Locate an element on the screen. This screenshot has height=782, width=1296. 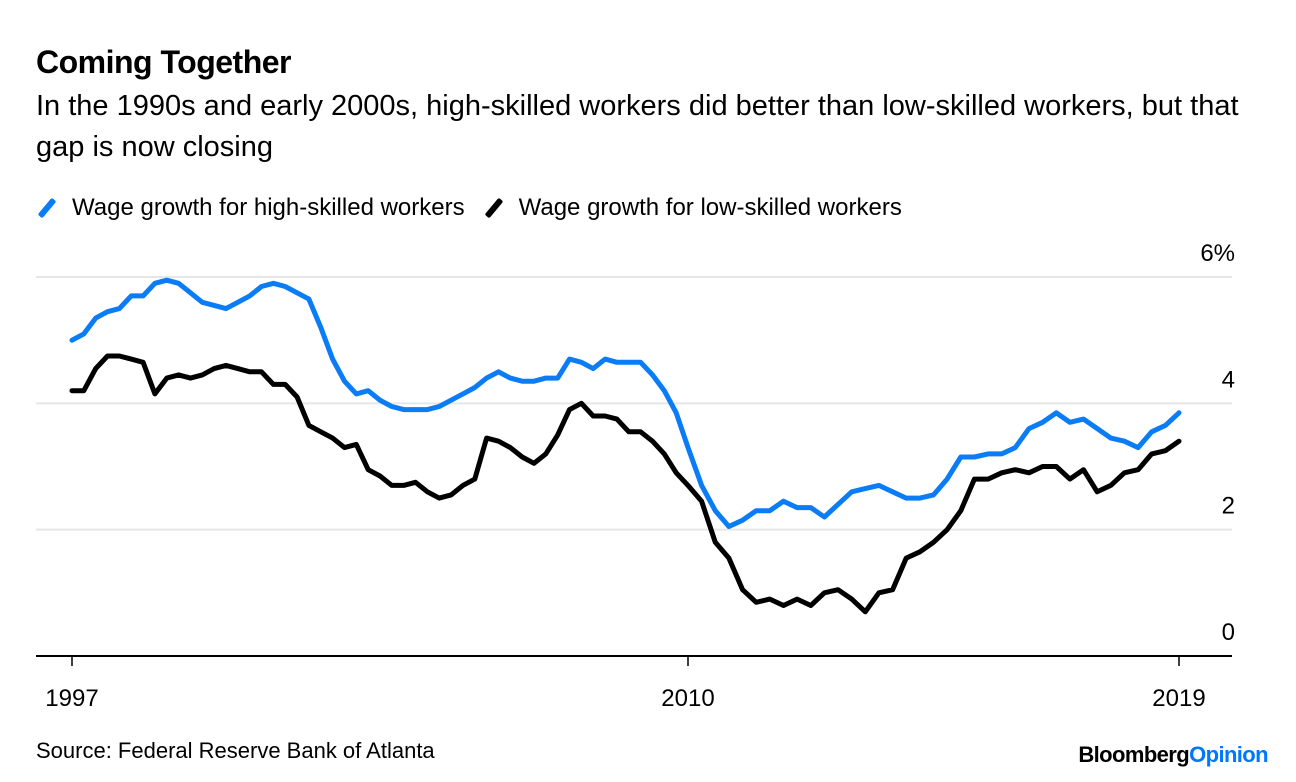
legend-item-high-skilled: Wage growth for high-skilled workers is located at coordinates (250, 208).